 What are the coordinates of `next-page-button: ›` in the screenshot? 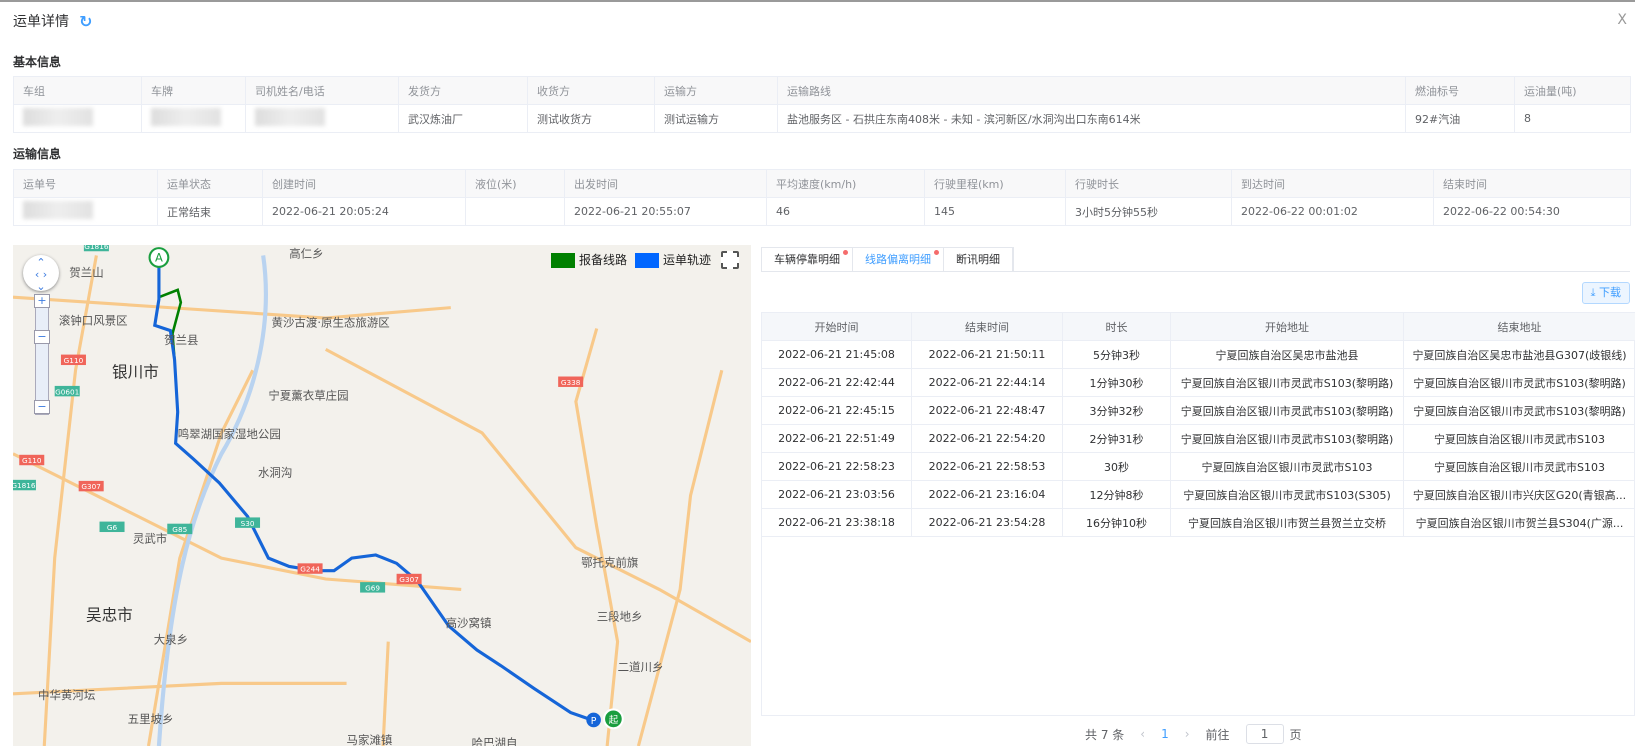 It's located at (1187, 734).